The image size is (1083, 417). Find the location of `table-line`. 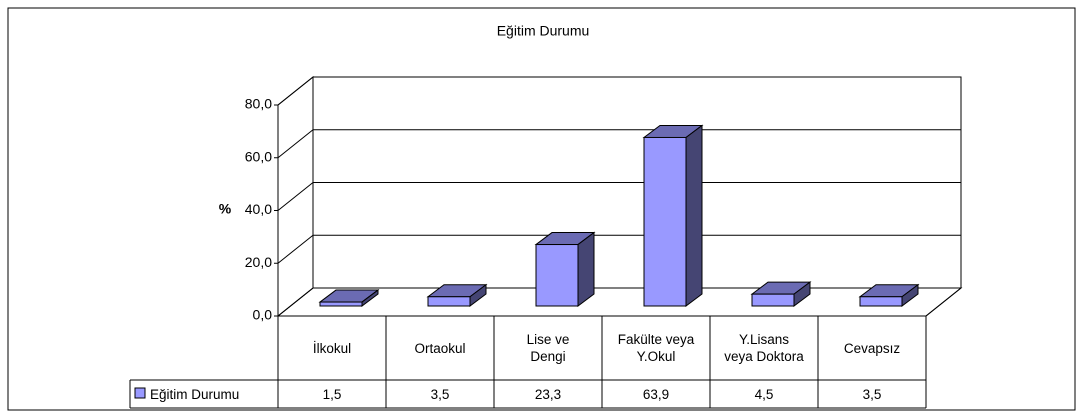

table-line is located at coordinates (943, 302).